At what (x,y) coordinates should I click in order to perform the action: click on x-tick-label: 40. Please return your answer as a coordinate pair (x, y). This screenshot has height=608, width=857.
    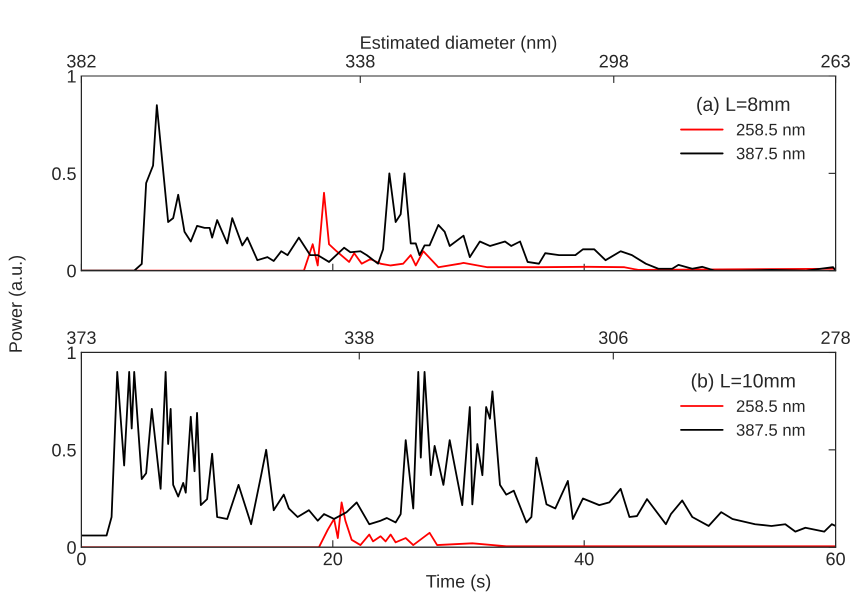
    Looking at the image, I should click on (584, 559).